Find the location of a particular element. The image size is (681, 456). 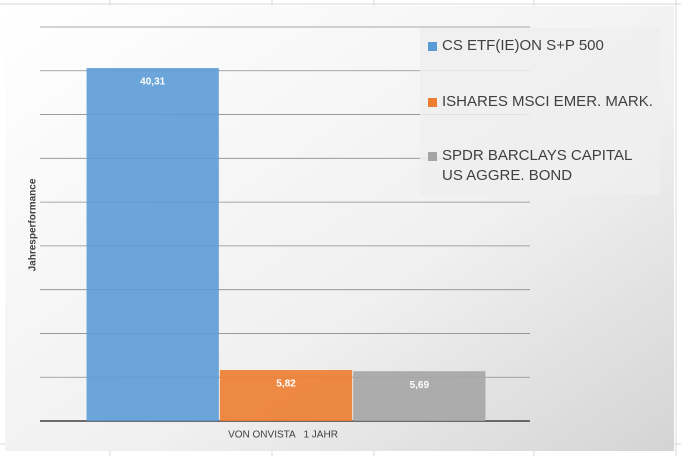

data-label: 5,69 is located at coordinates (420, 385).